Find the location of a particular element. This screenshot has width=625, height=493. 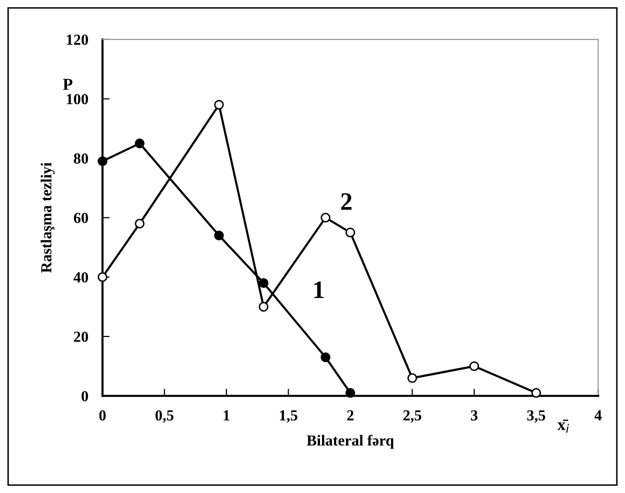

text: x̄$_{i}$ is located at coordinates (563, 426).